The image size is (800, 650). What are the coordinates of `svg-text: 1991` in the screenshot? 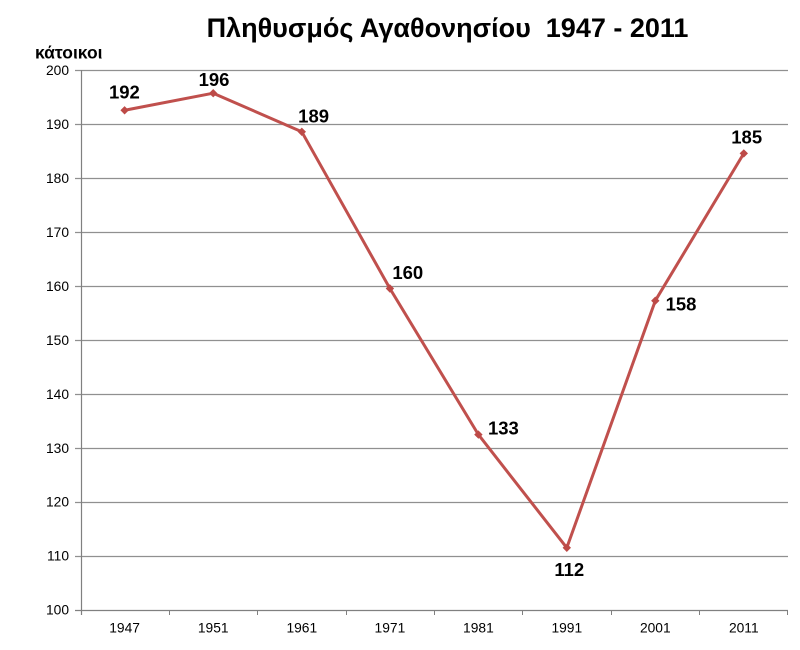 It's located at (566, 628).